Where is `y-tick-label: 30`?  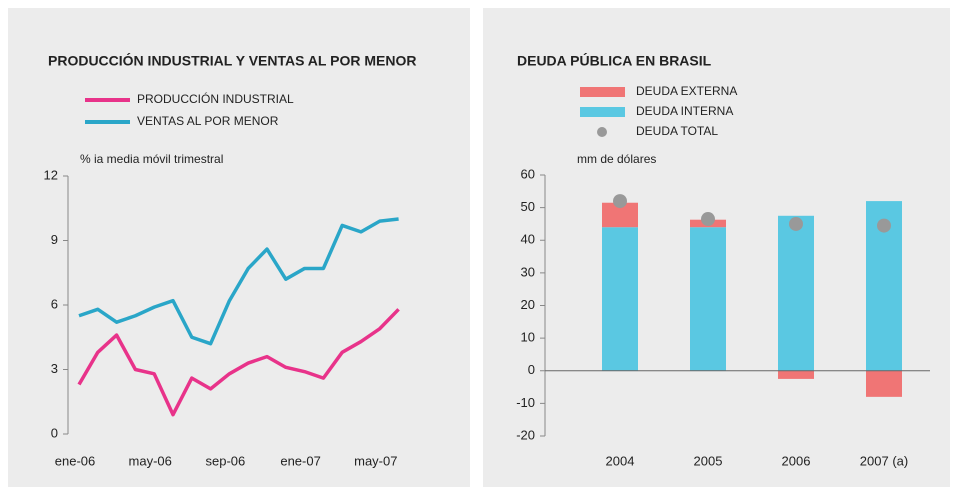 y-tick-label: 30 is located at coordinates (528, 271).